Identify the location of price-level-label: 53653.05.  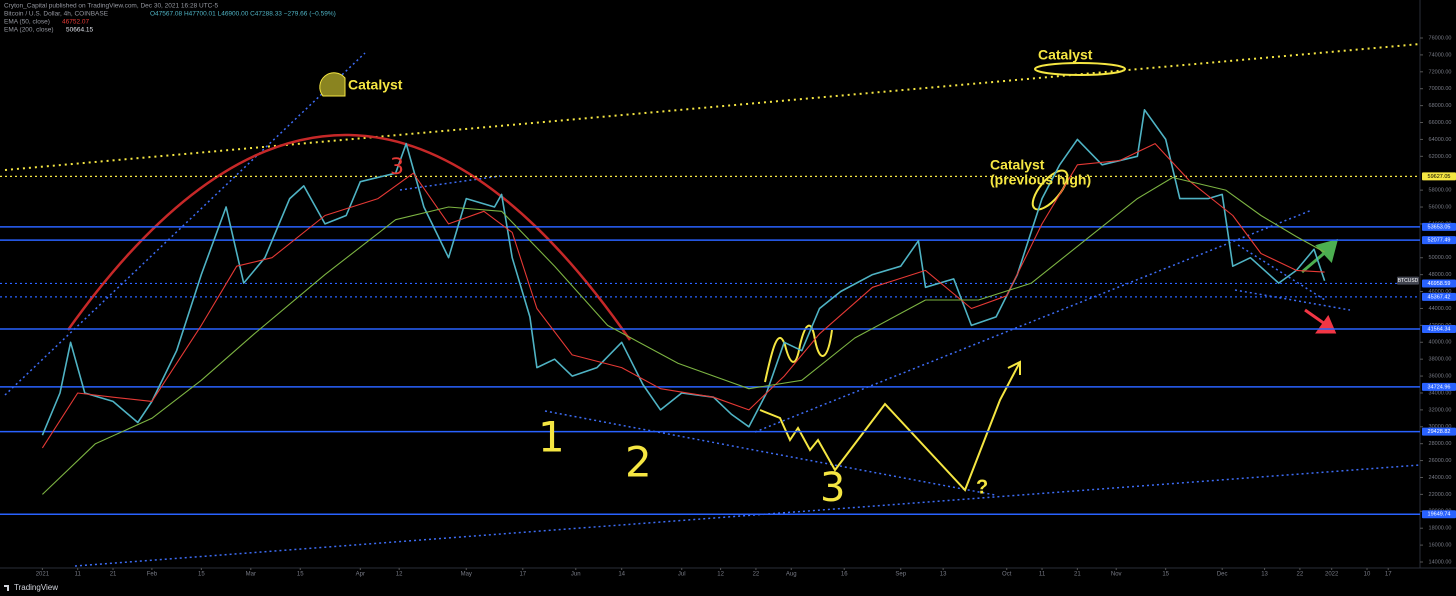
(1439, 227).